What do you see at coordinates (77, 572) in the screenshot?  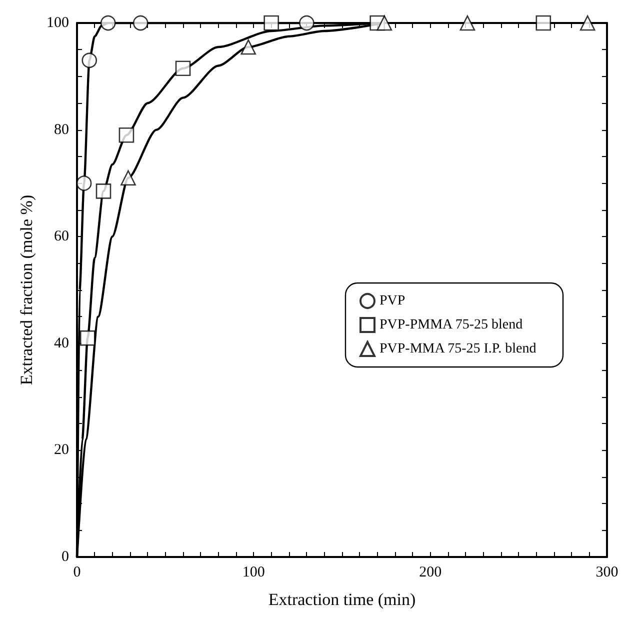 I see `x-tick-label: 0` at bounding box center [77, 572].